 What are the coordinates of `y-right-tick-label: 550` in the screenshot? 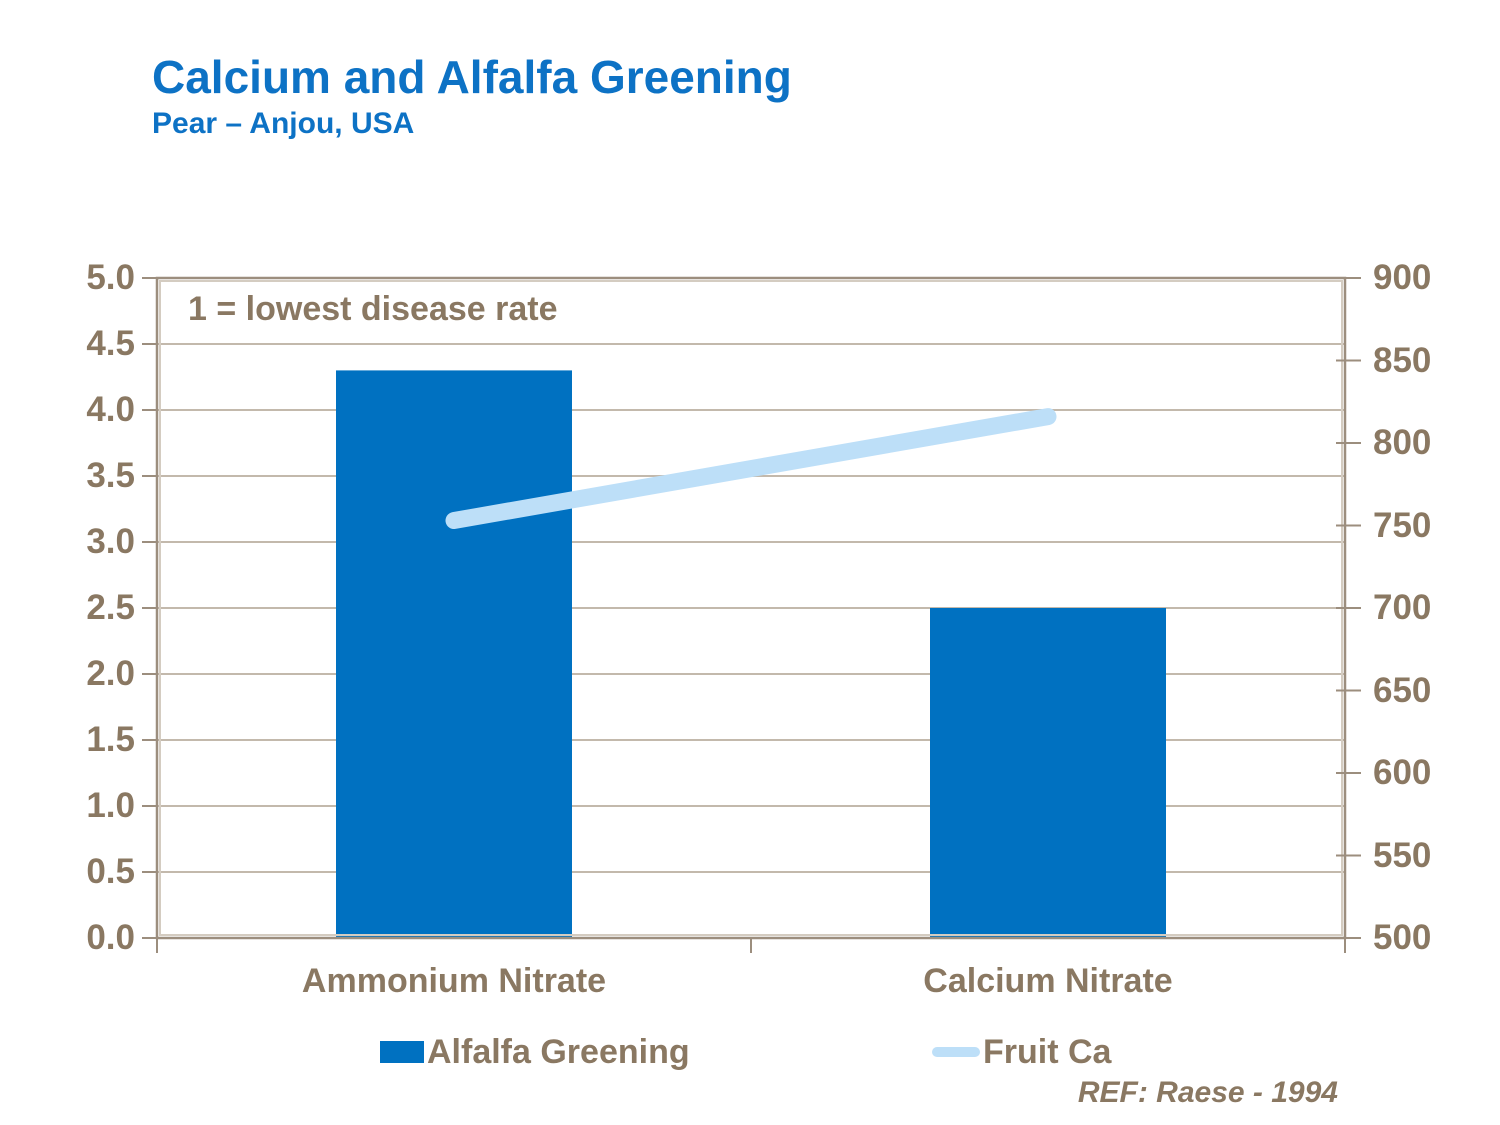 It's located at (1402, 855).